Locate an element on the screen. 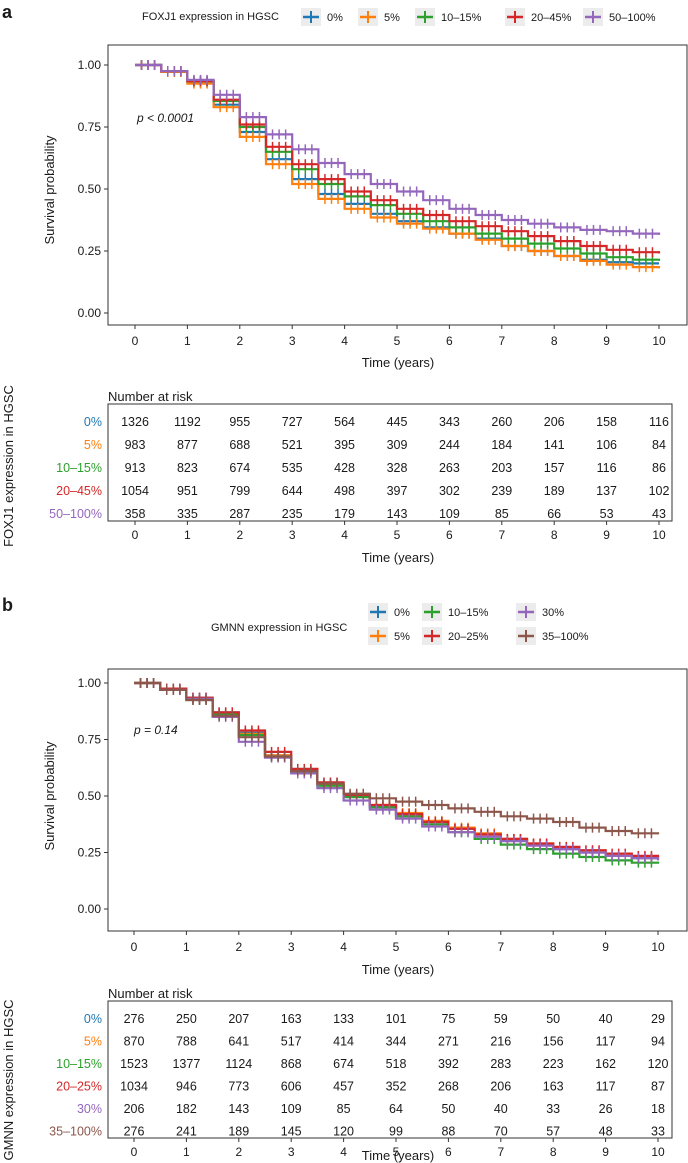 The image size is (688, 1163). risk-value: 521 is located at coordinates (292, 445).